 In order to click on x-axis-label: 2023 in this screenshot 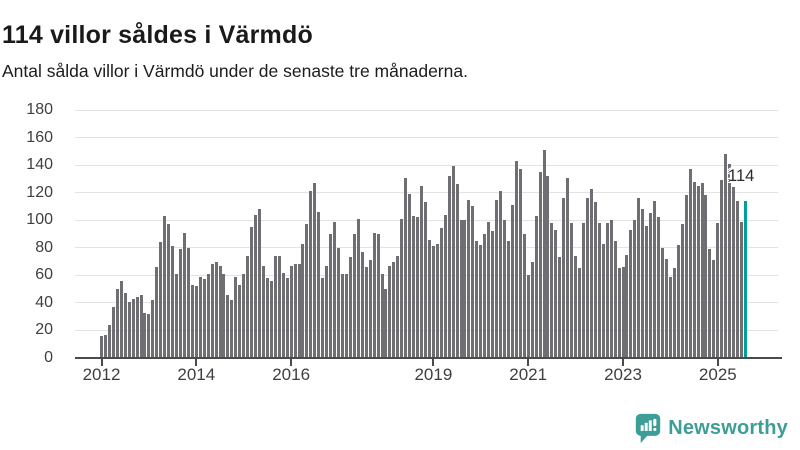, I will do `click(623, 374)`.